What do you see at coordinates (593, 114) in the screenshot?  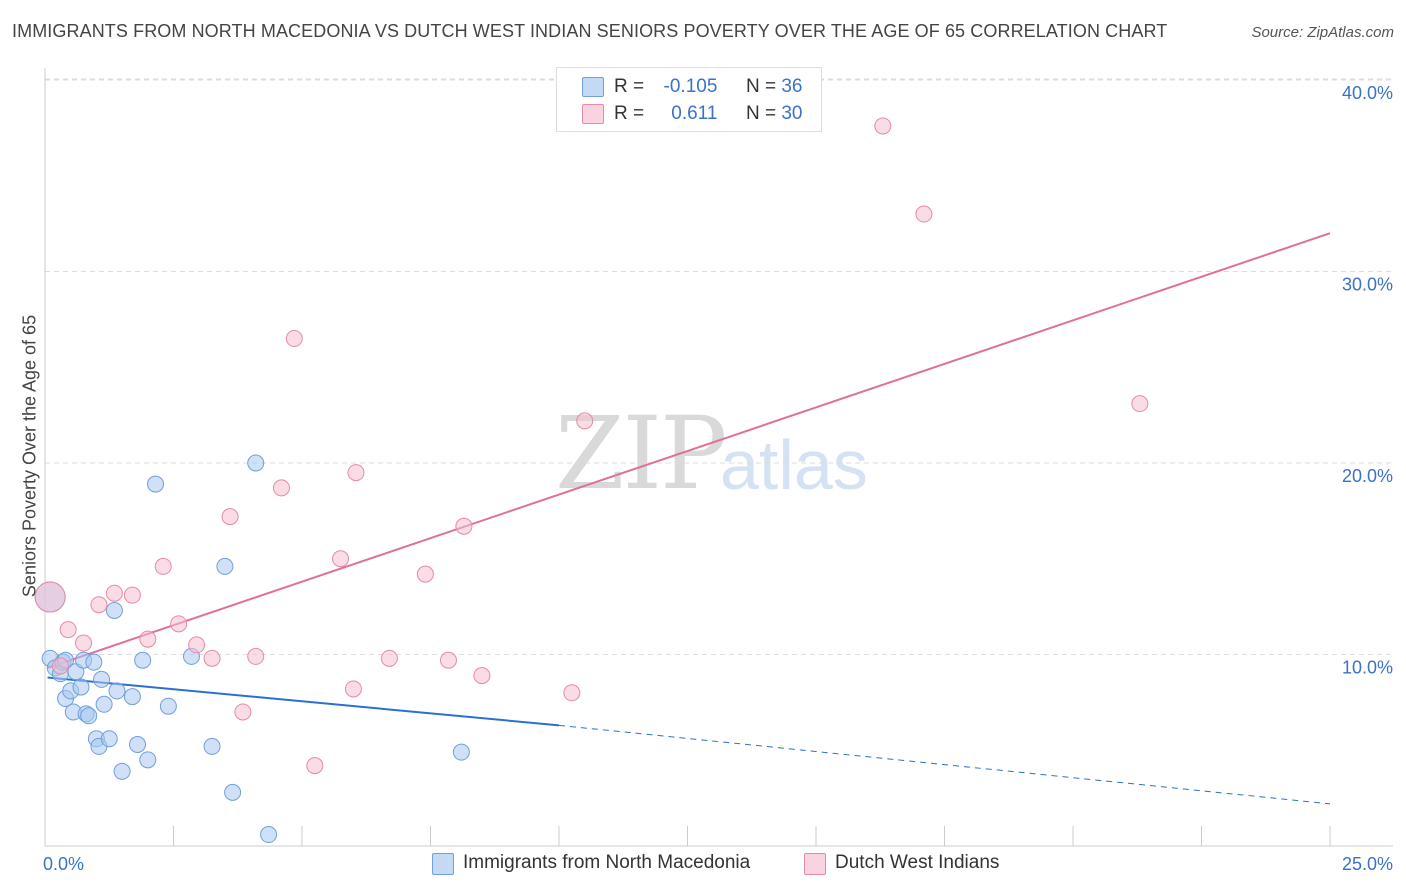 I see `legend-swatch-pink` at bounding box center [593, 114].